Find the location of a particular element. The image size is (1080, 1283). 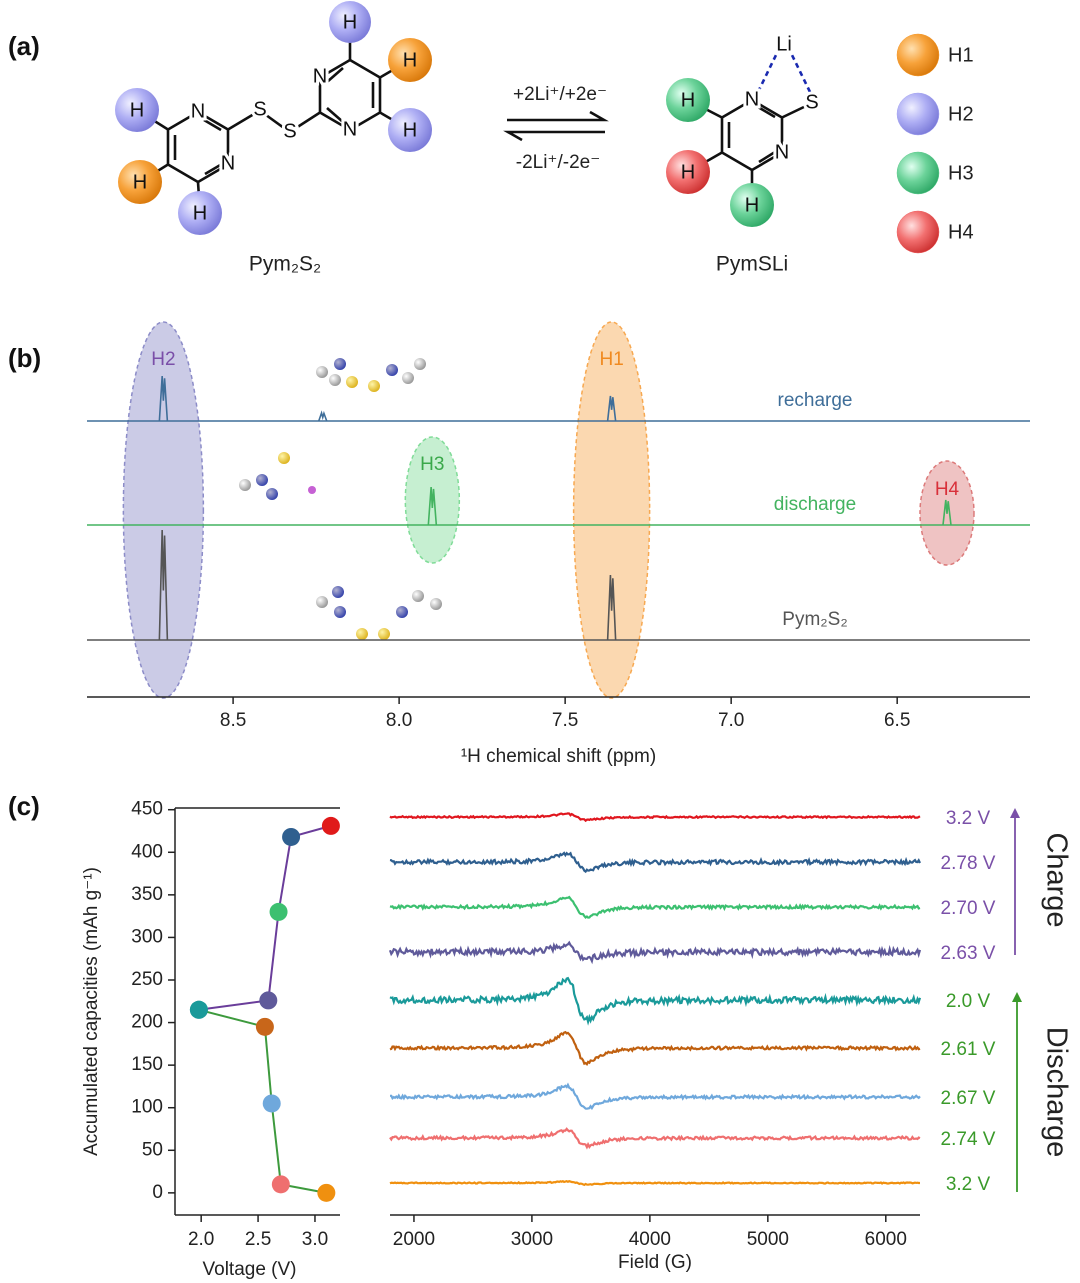

peak-label: H3 is located at coordinates (432, 464).